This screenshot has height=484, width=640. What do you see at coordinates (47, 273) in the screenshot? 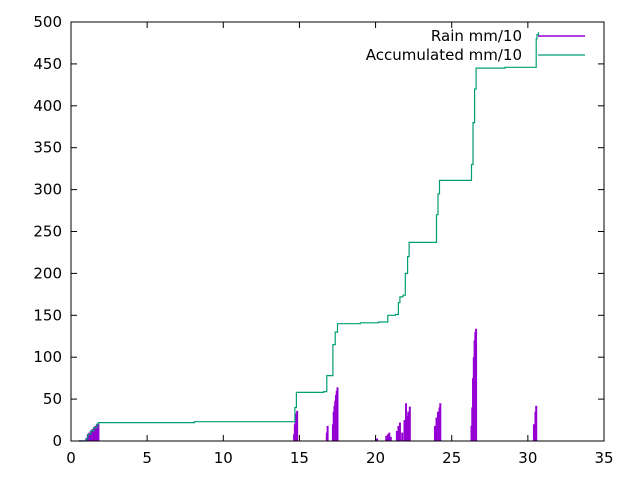
I see `y-tick-label: 200` at bounding box center [47, 273].